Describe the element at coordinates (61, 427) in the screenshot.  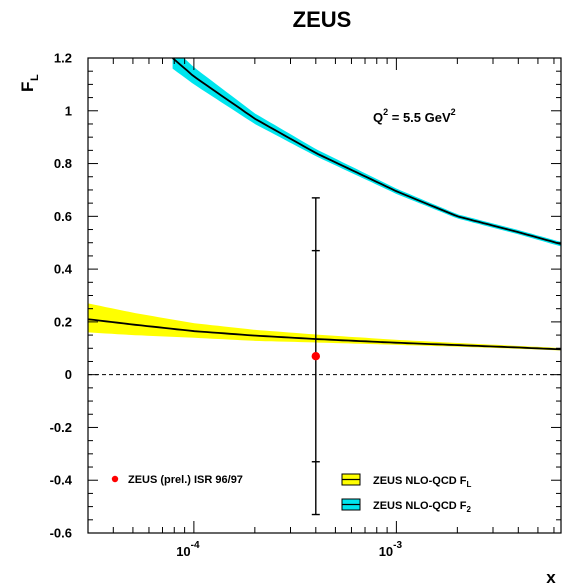
I see `y-tick-label: -0.2` at that location.